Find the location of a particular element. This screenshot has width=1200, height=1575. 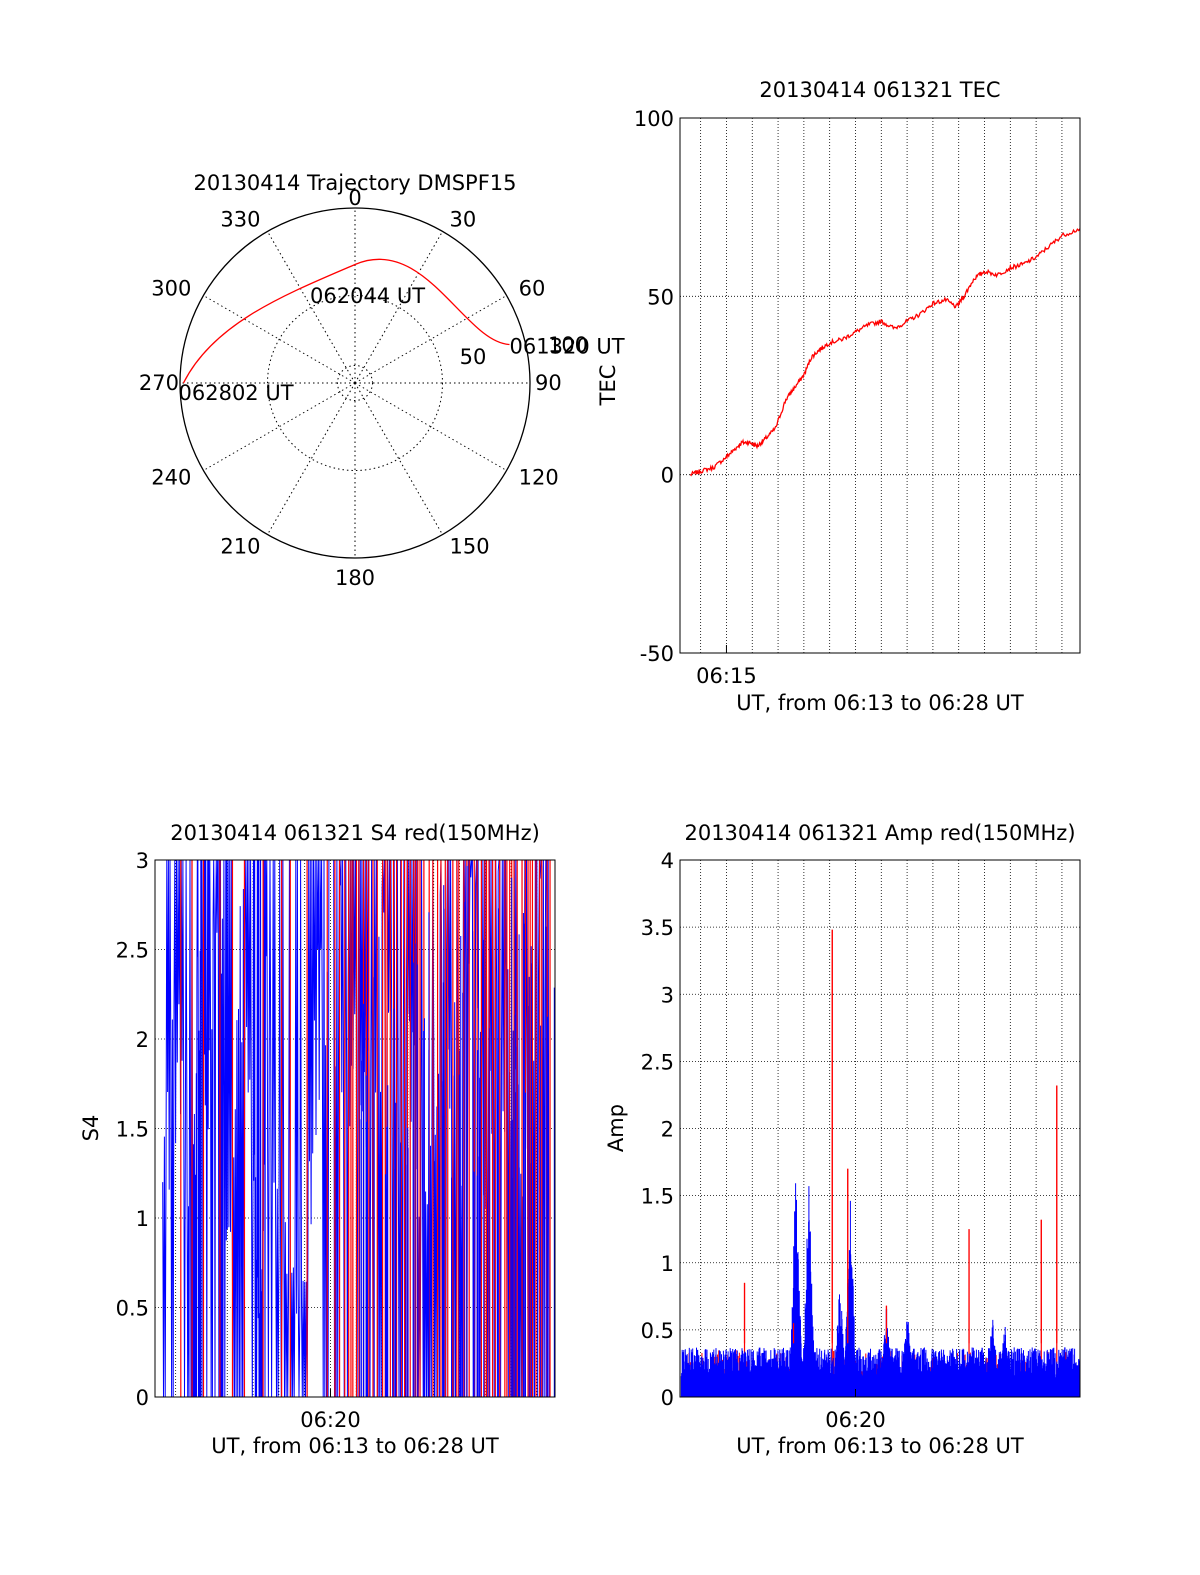

polar-azimuth-labels: 0 30 60 90 120 150 180 210 240 270 300 330 is located at coordinates (350, 388).